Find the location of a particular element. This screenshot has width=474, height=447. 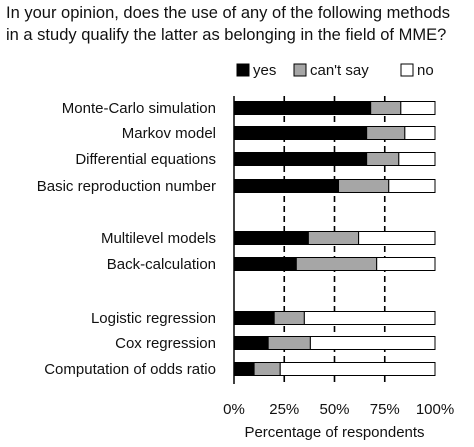

x-axis-title: Percentage of respondents is located at coordinates (334, 432).